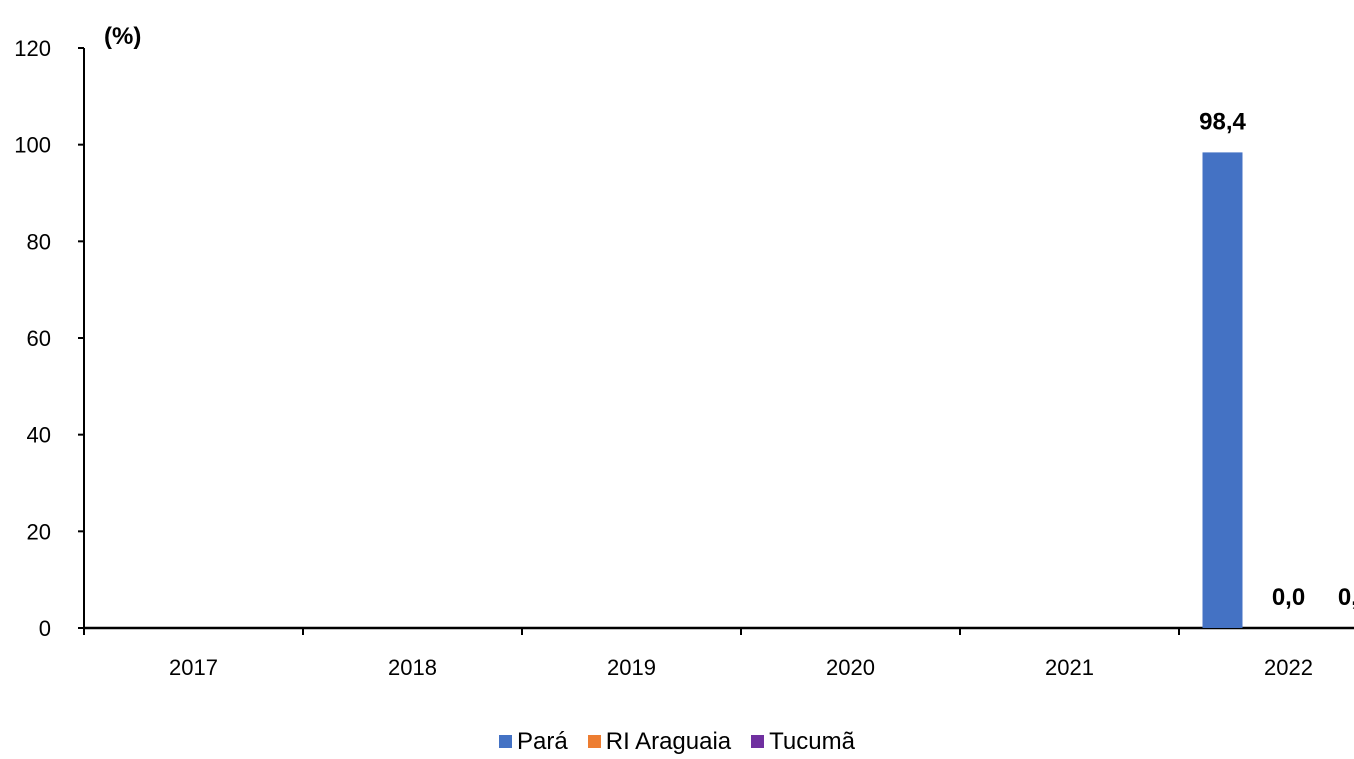 The height and width of the screenshot is (759, 1354). Describe the element at coordinates (193, 667) in the screenshot. I see `x-tick-label: 2017` at that location.